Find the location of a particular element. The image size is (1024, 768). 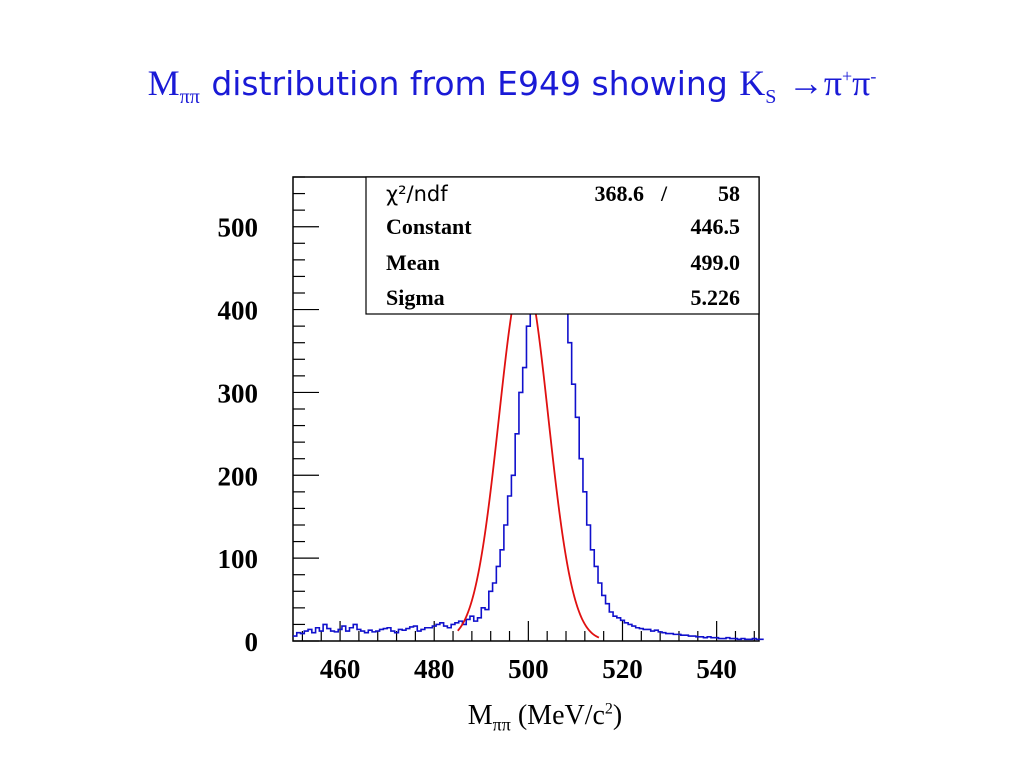

x-tick-label: 500 is located at coordinates (528, 669).